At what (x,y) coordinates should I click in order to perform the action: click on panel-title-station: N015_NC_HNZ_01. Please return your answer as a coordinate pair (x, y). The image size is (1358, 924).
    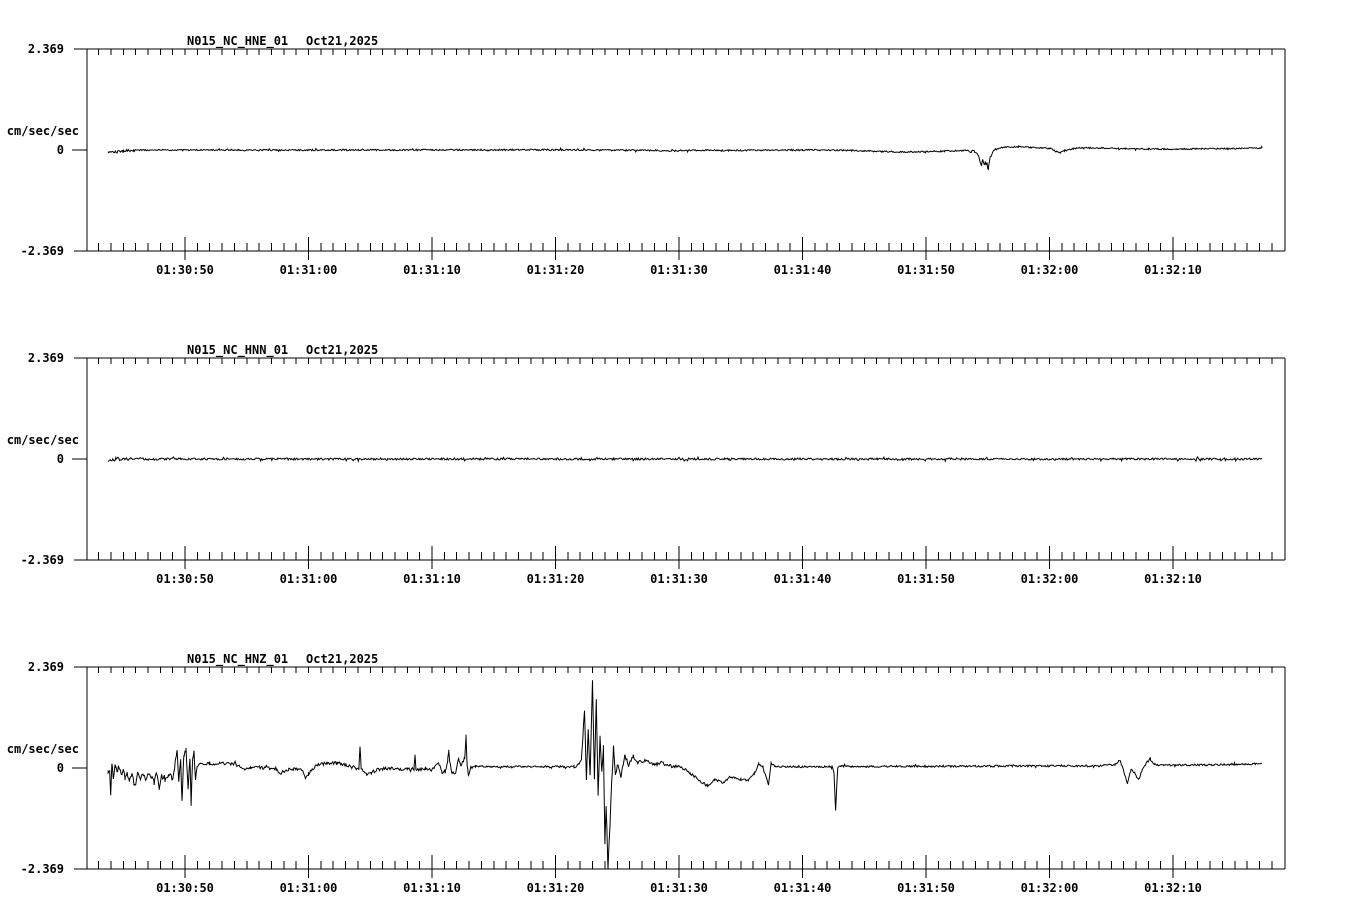
    Looking at the image, I should click on (238, 659).